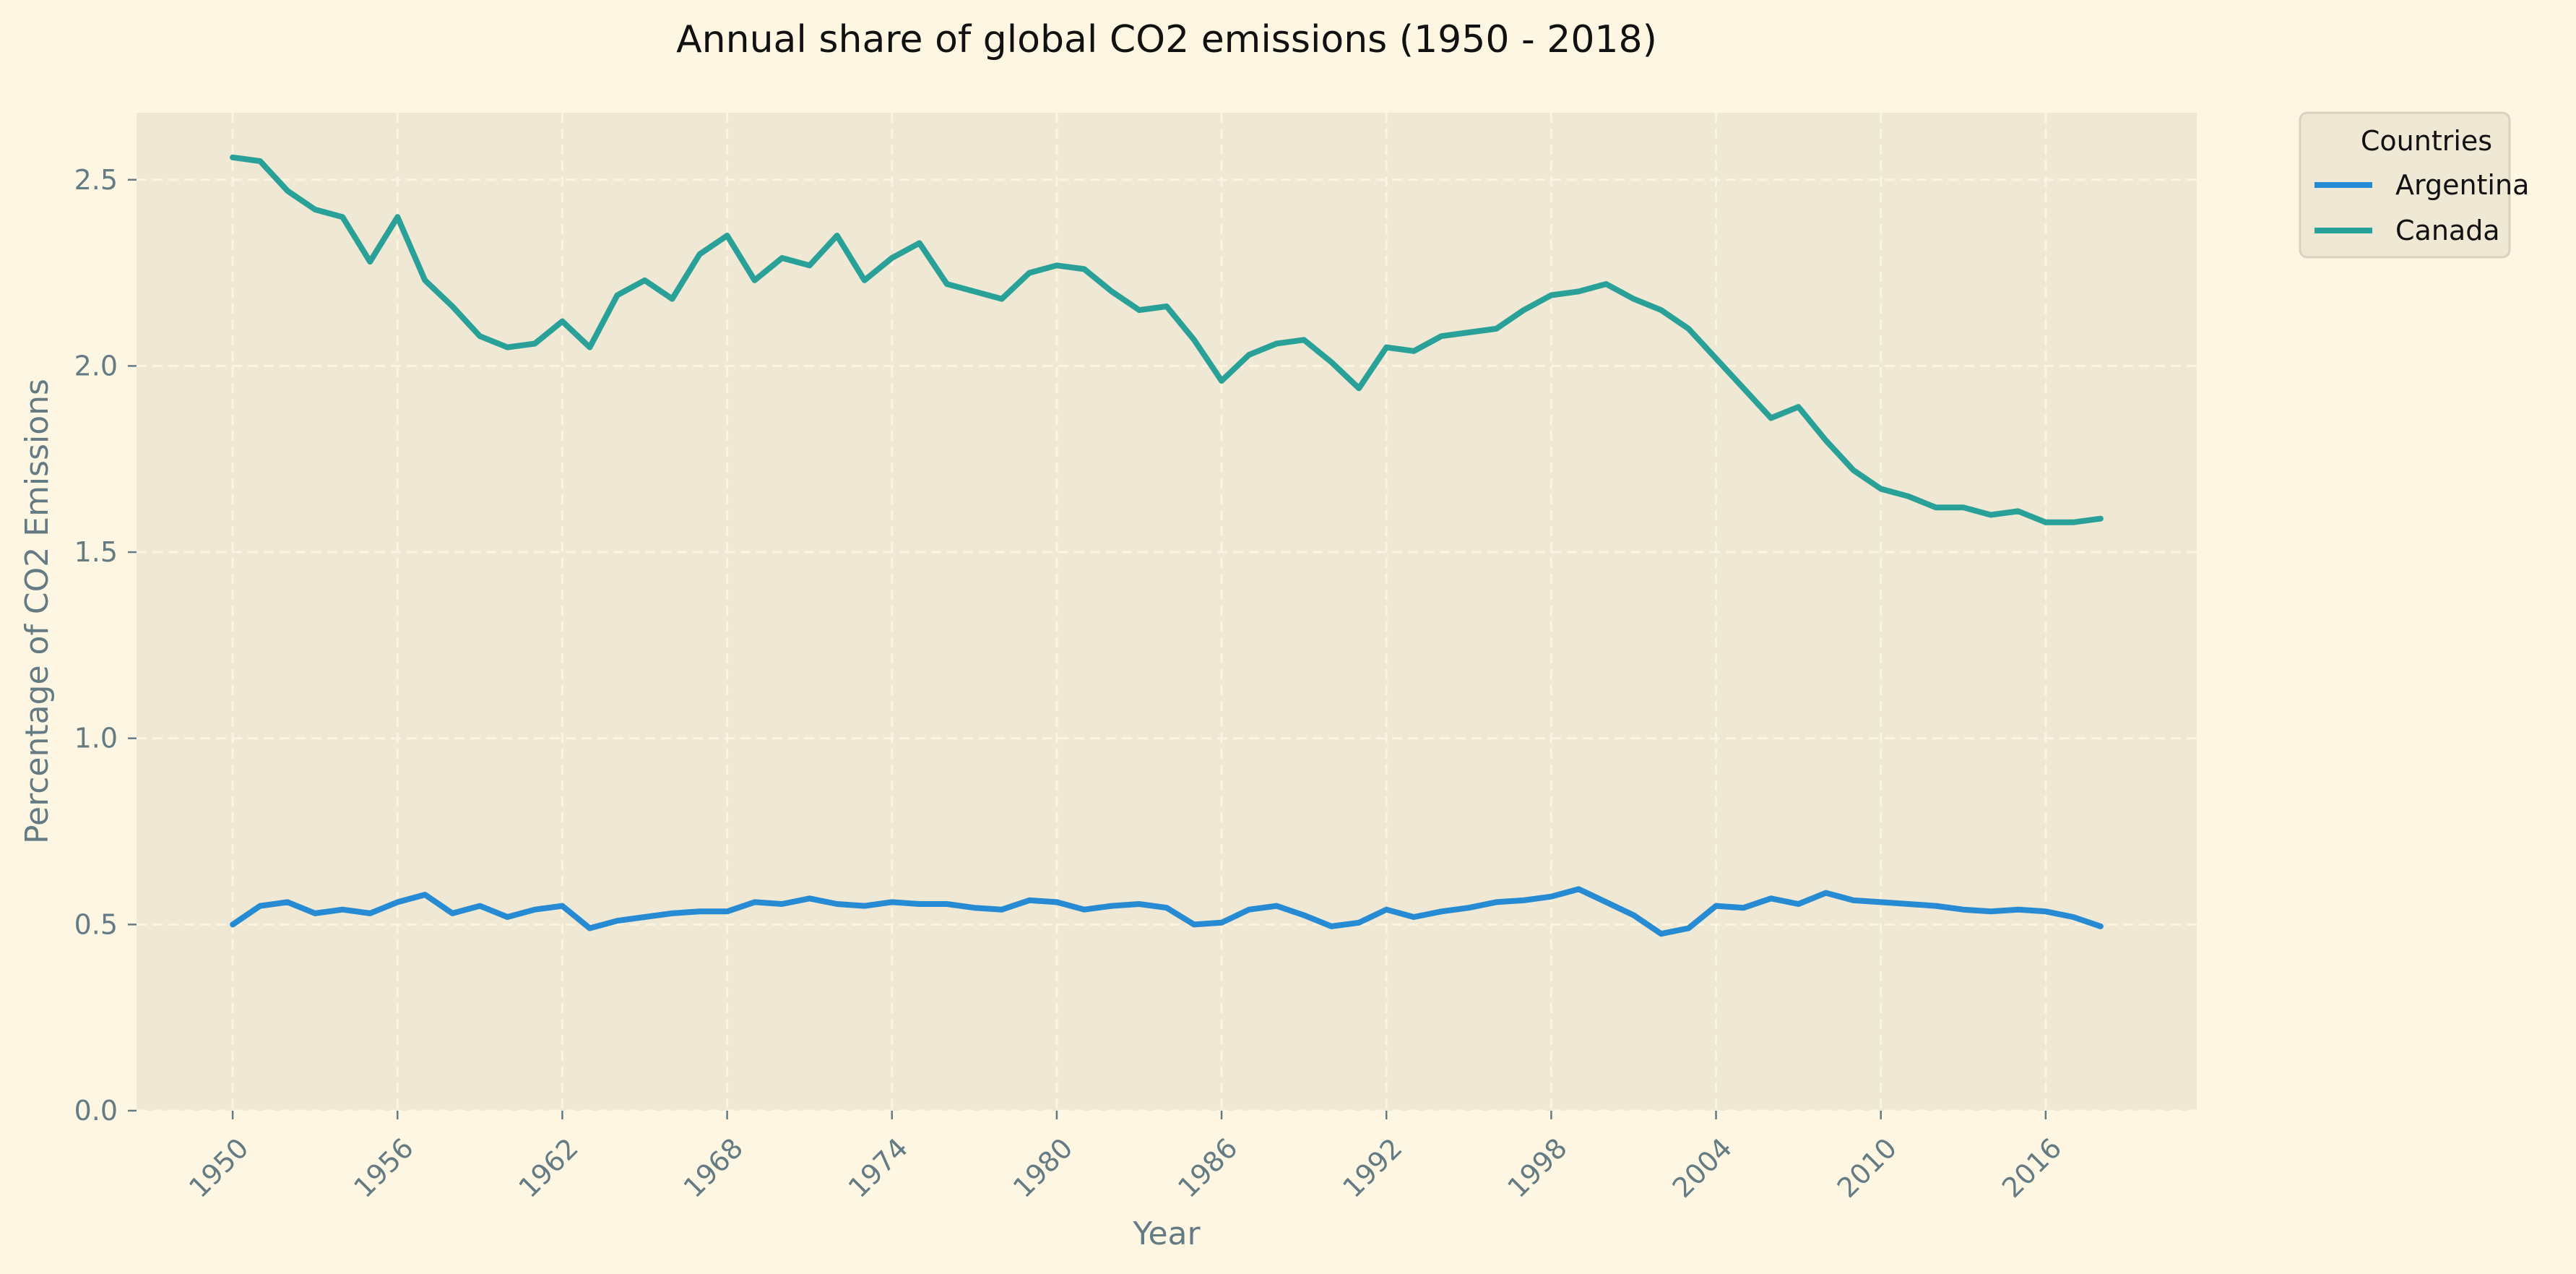 The height and width of the screenshot is (1274, 2576). What do you see at coordinates (96, 1111) in the screenshot?
I see `y-tick-label: 0.0` at bounding box center [96, 1111].